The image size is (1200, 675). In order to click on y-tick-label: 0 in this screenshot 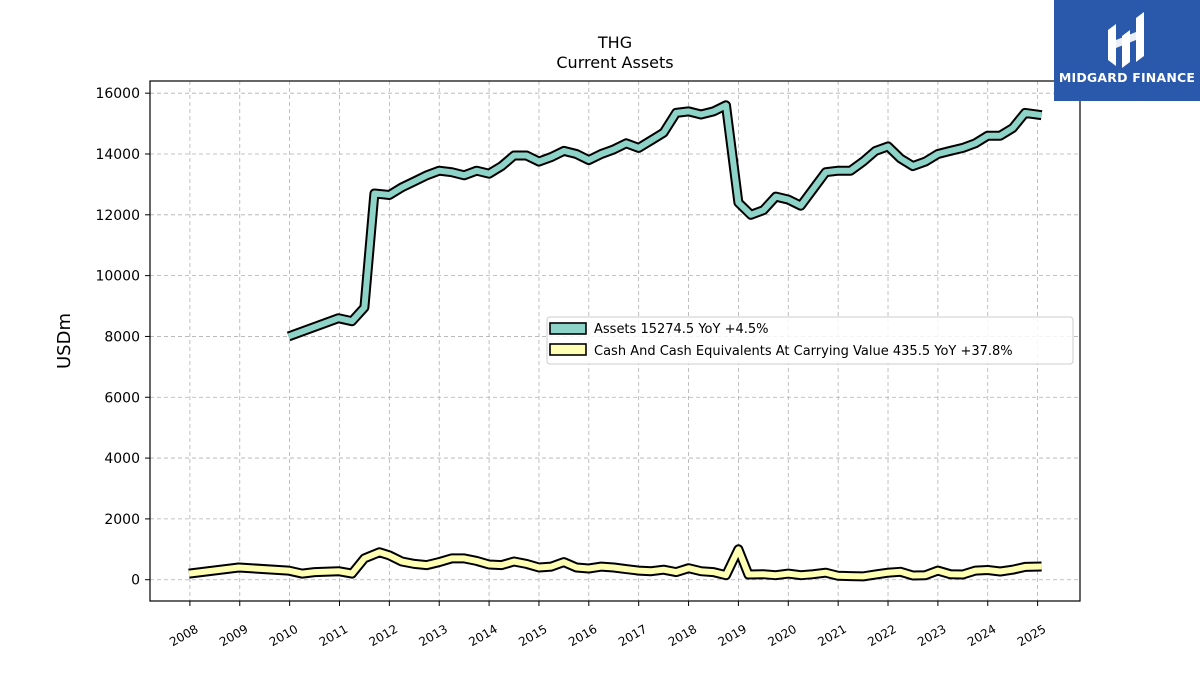, I will do `click(135, 581)`.